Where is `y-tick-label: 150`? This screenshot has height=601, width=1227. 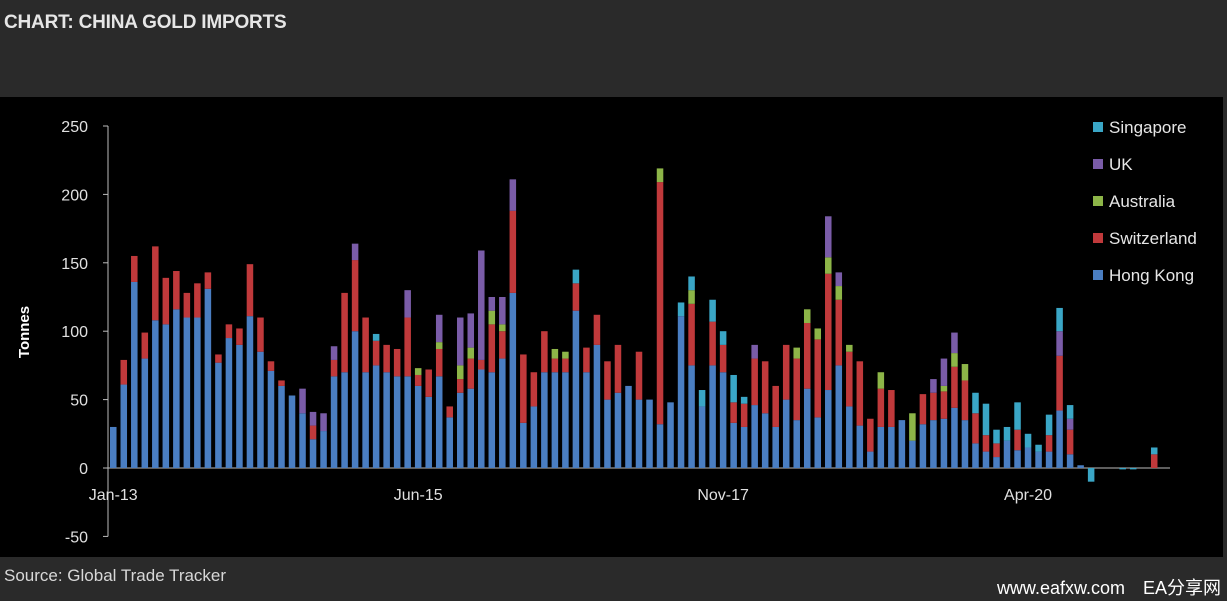
y-tick-label: 150 is located at coordinates (74, 264).